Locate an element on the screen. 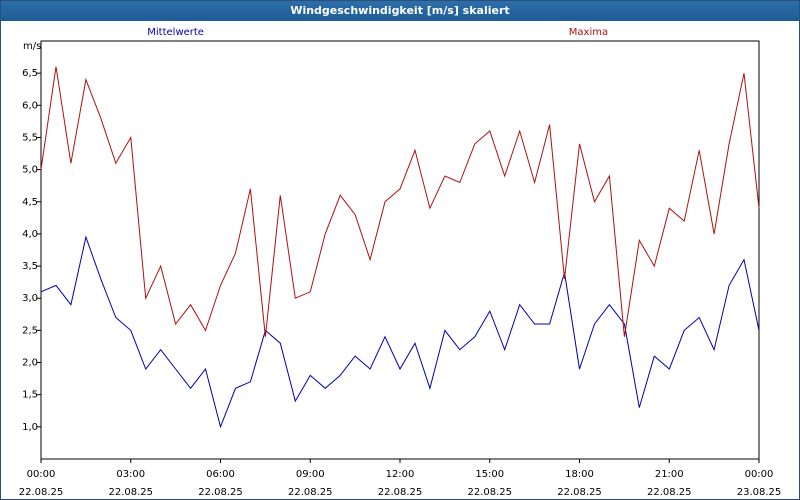  x-tick-time: 09:00 is located at coordinates (310, 474).